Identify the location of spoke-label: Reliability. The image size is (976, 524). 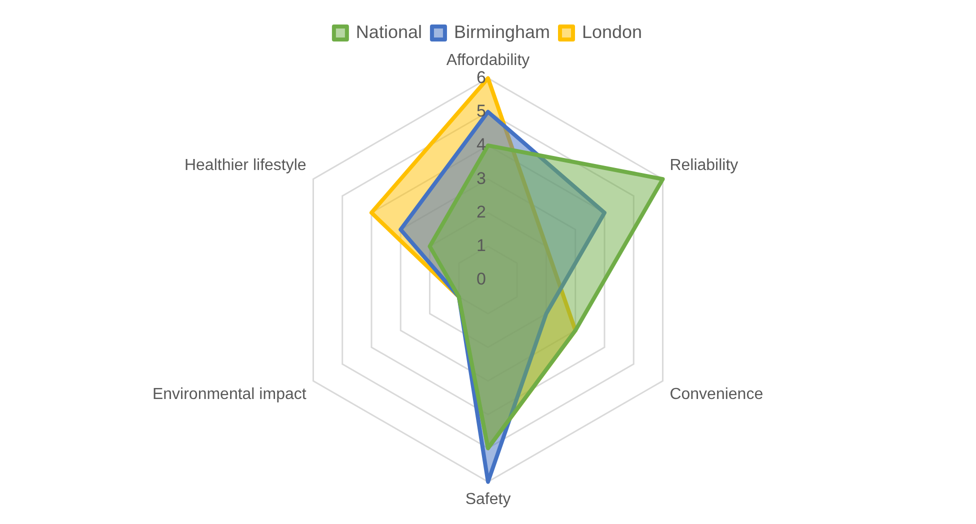
(704, 165).